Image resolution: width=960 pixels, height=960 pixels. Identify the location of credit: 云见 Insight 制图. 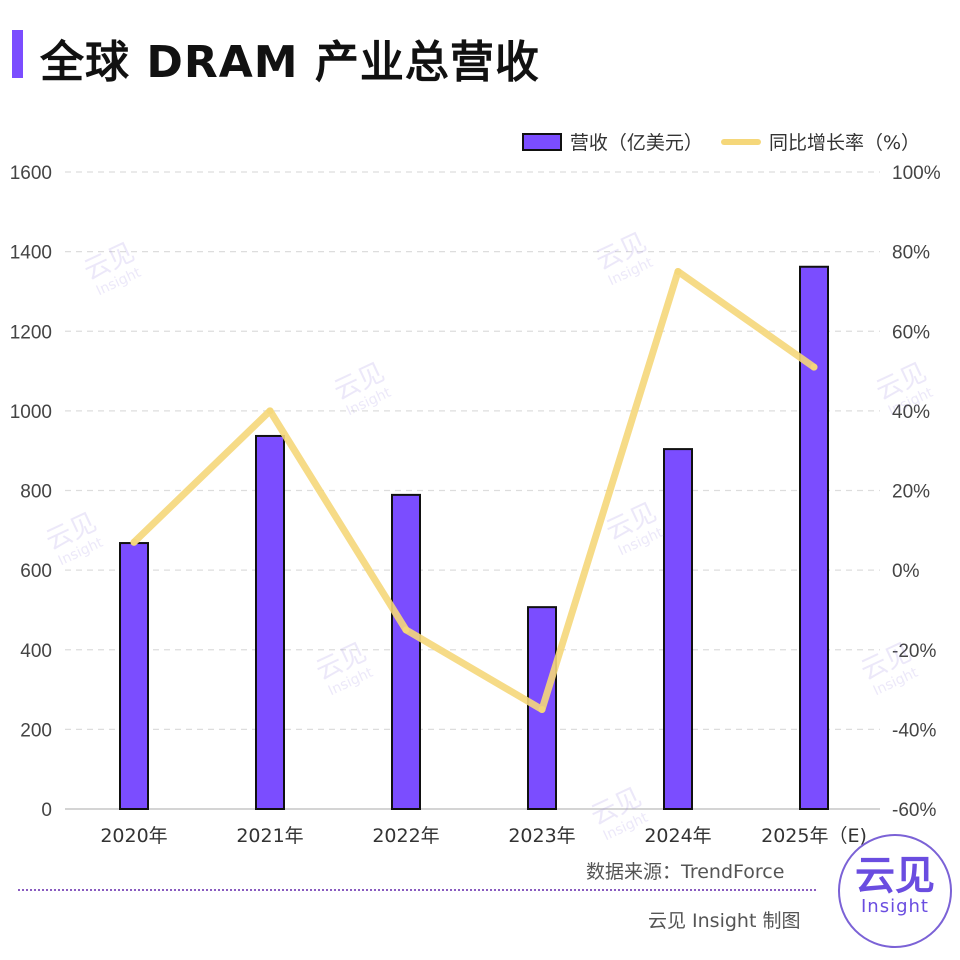
(724, 921).